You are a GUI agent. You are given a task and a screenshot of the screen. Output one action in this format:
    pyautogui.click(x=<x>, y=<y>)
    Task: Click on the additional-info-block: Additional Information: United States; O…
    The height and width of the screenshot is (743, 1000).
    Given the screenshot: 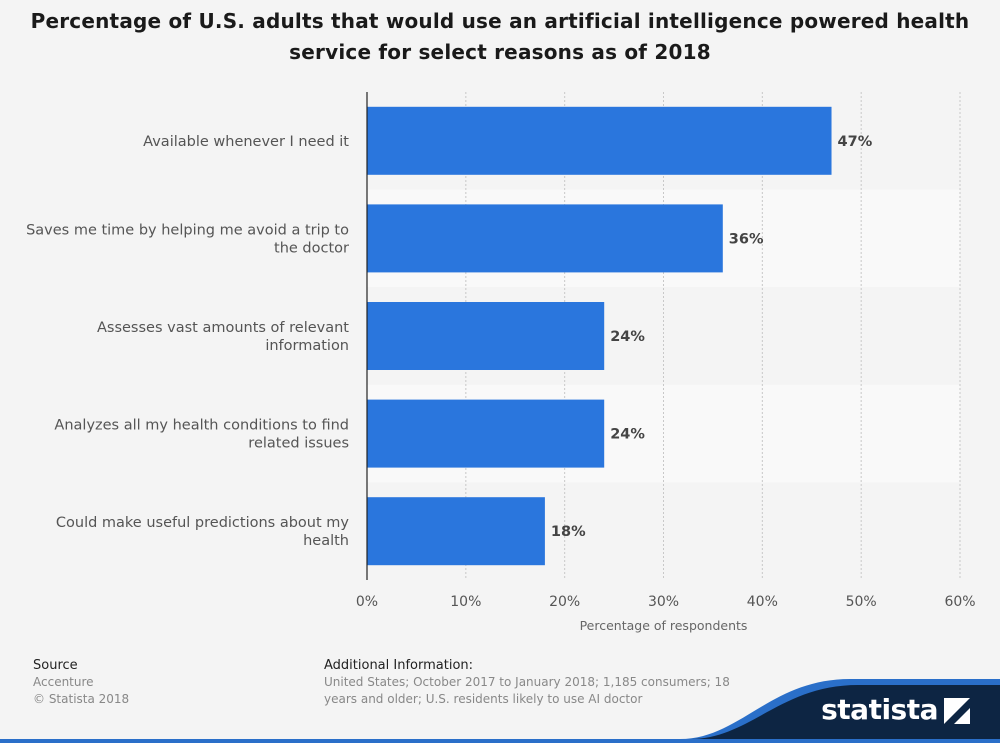 What is the action you would take?
    pyautogui.click(x=539, y=682)
    